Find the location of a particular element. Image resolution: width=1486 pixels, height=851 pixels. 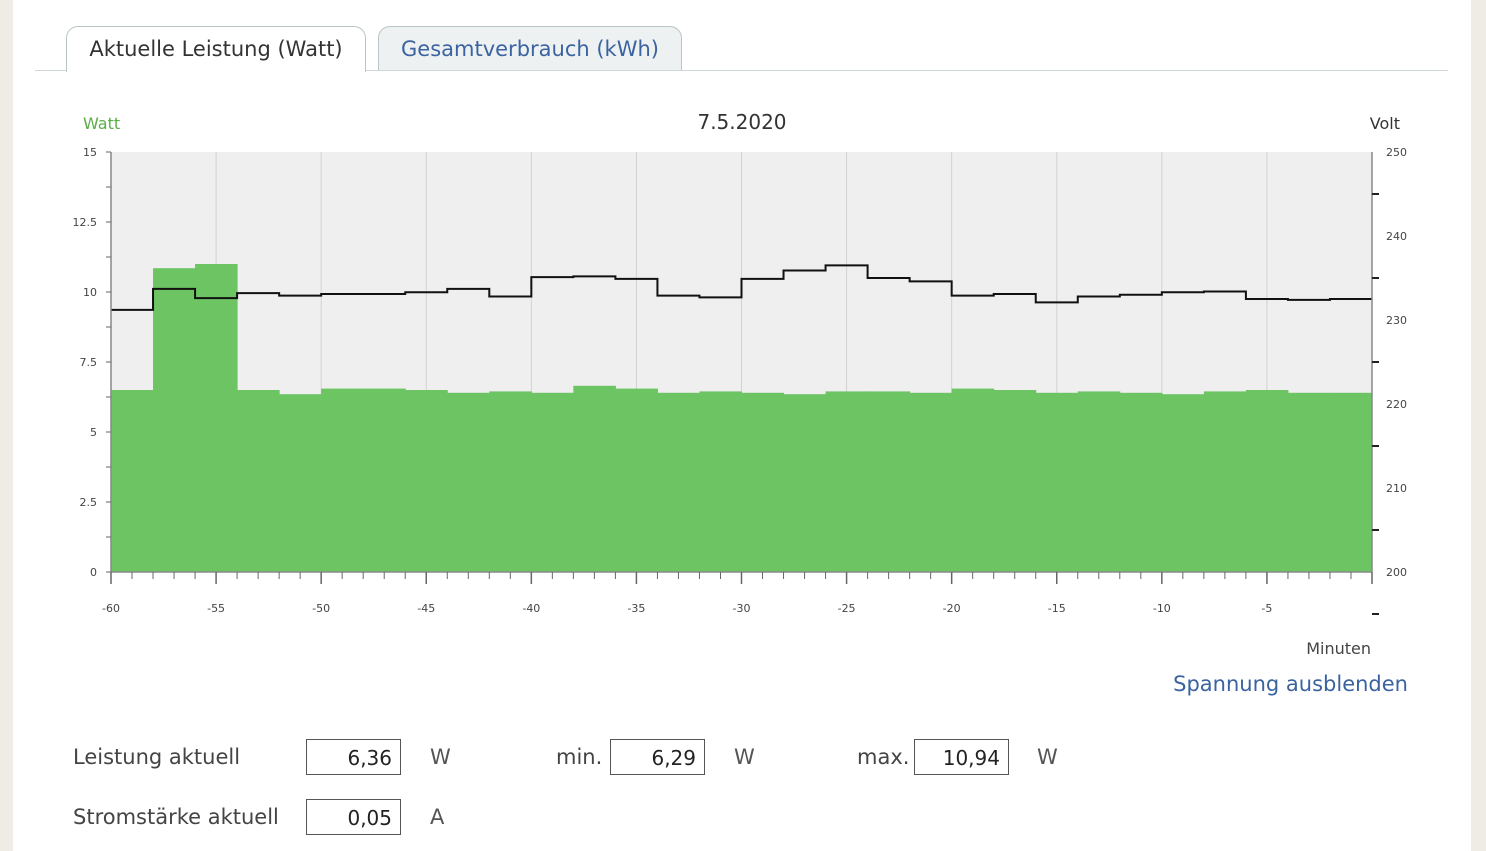

x-tick-label: -30 is located at coordinates (742, 608).